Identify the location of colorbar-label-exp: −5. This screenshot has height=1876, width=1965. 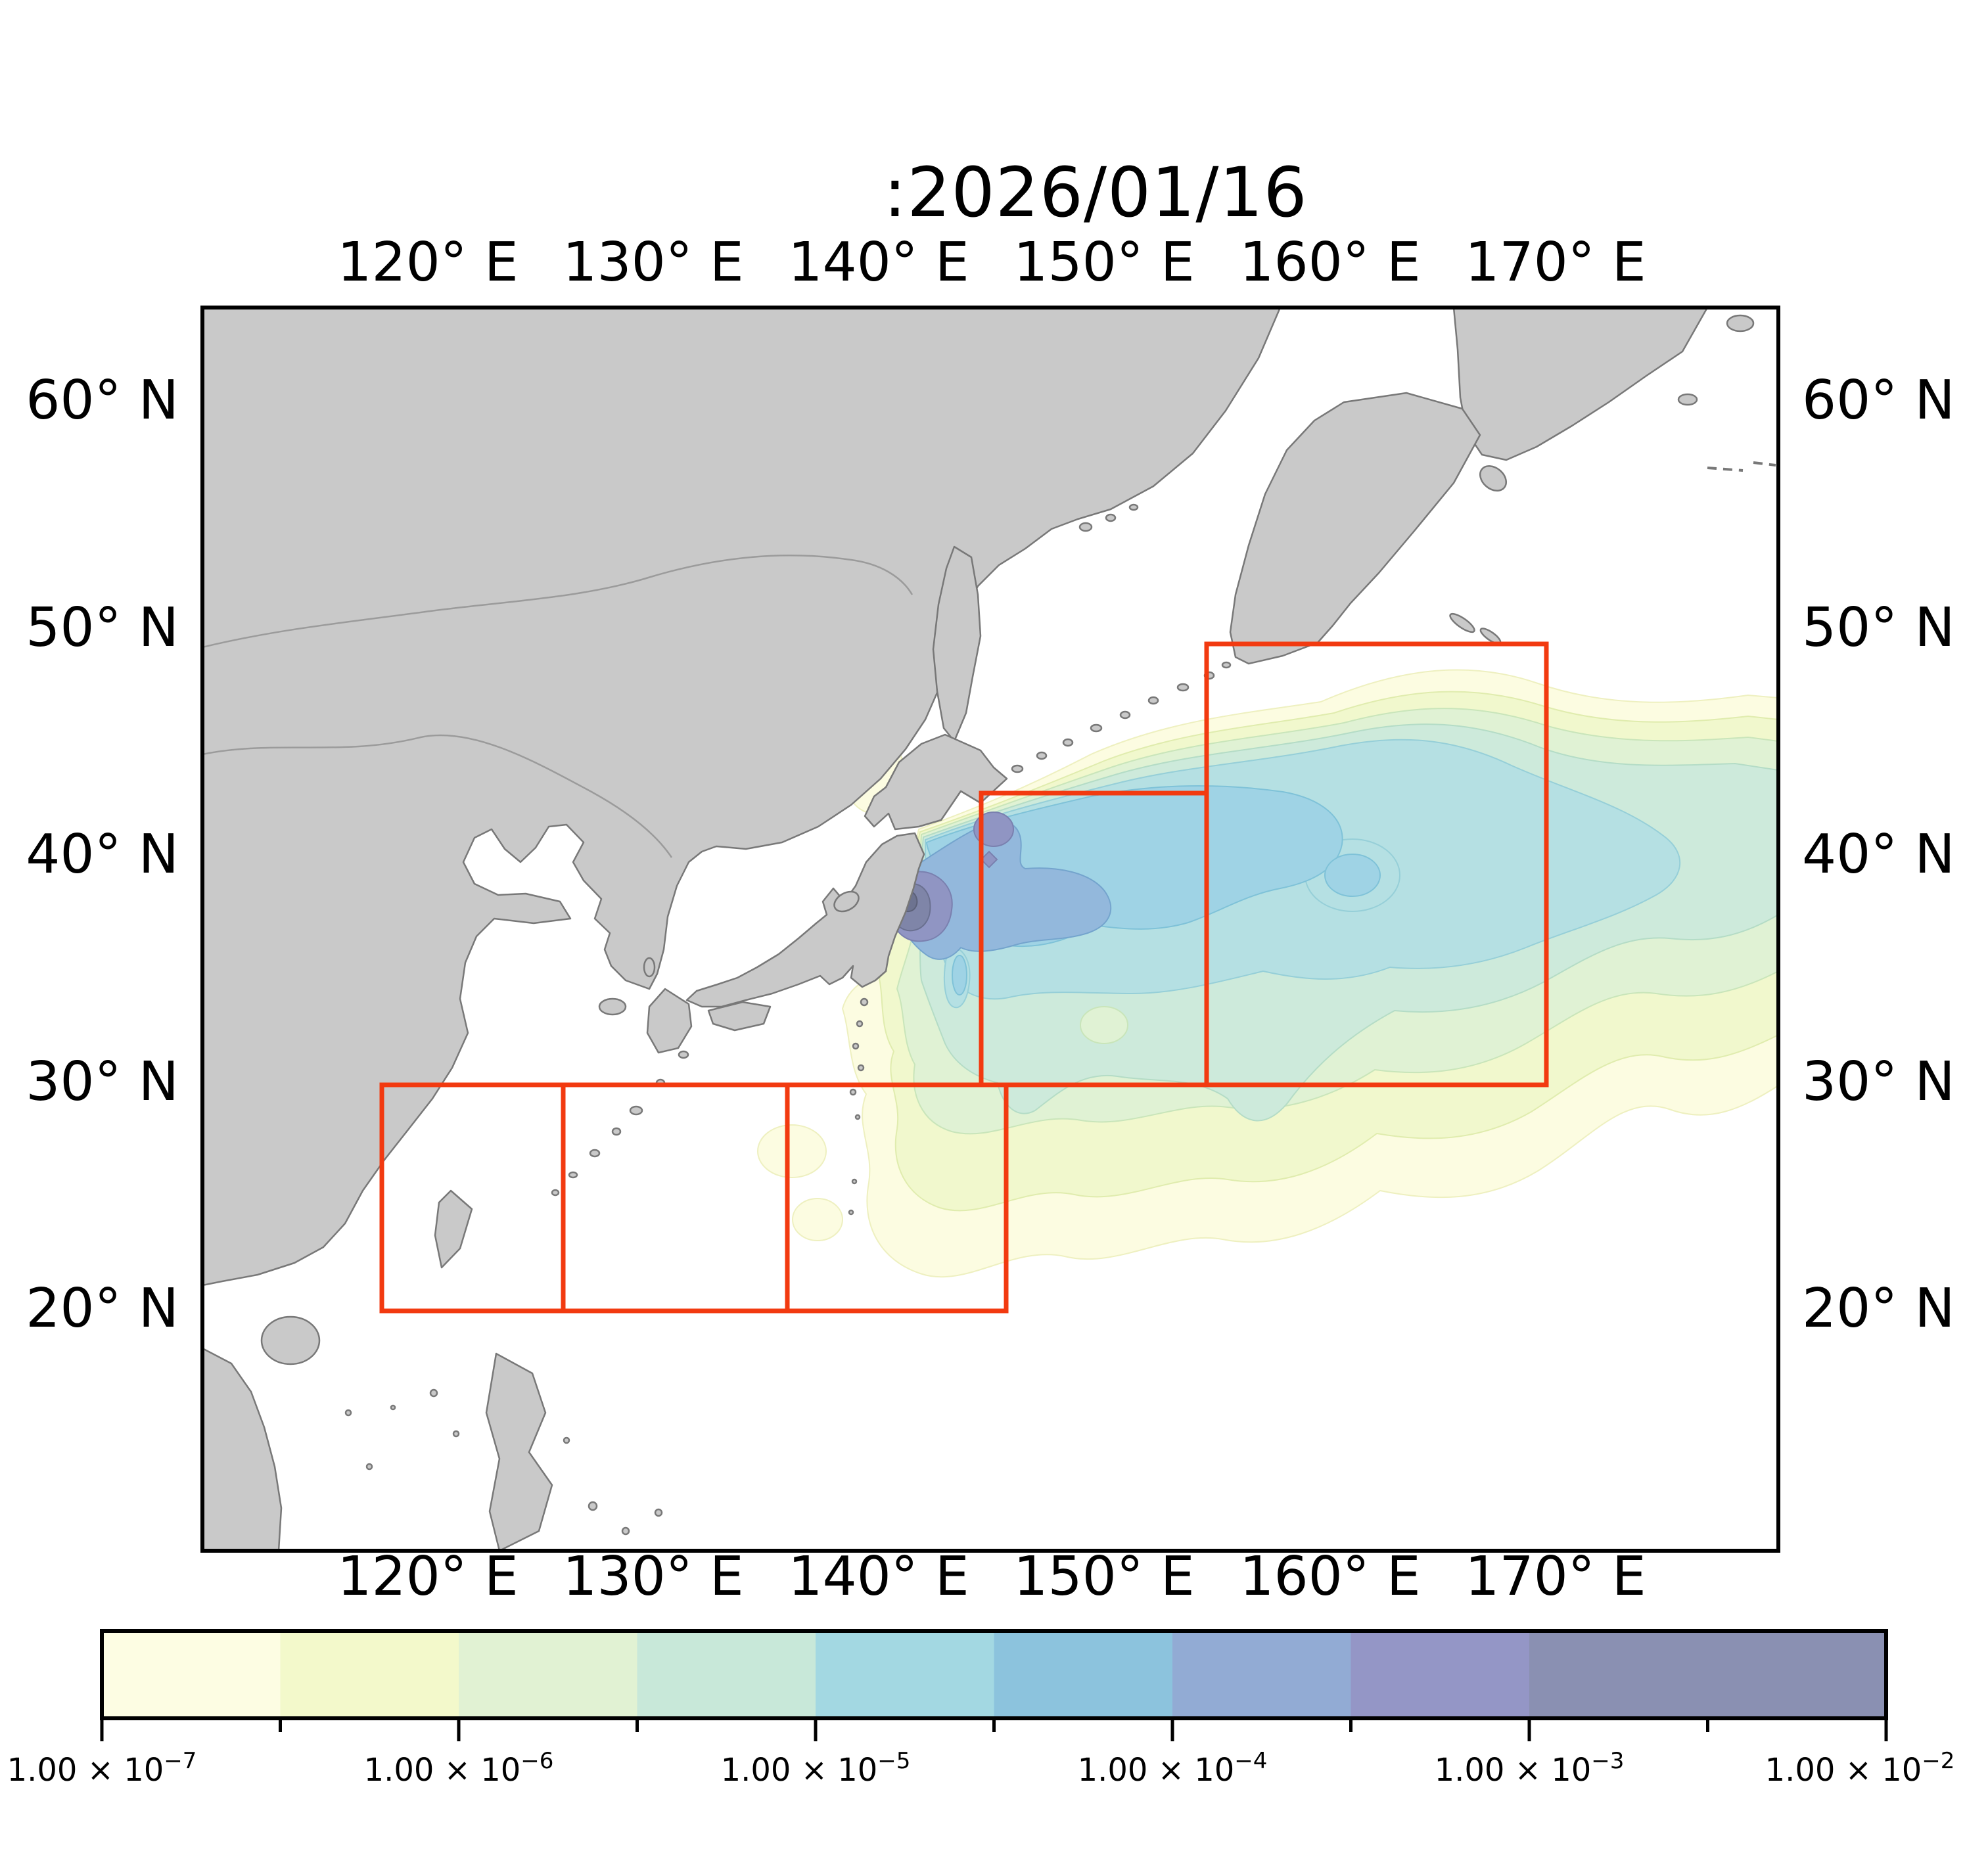
(894, 1761).